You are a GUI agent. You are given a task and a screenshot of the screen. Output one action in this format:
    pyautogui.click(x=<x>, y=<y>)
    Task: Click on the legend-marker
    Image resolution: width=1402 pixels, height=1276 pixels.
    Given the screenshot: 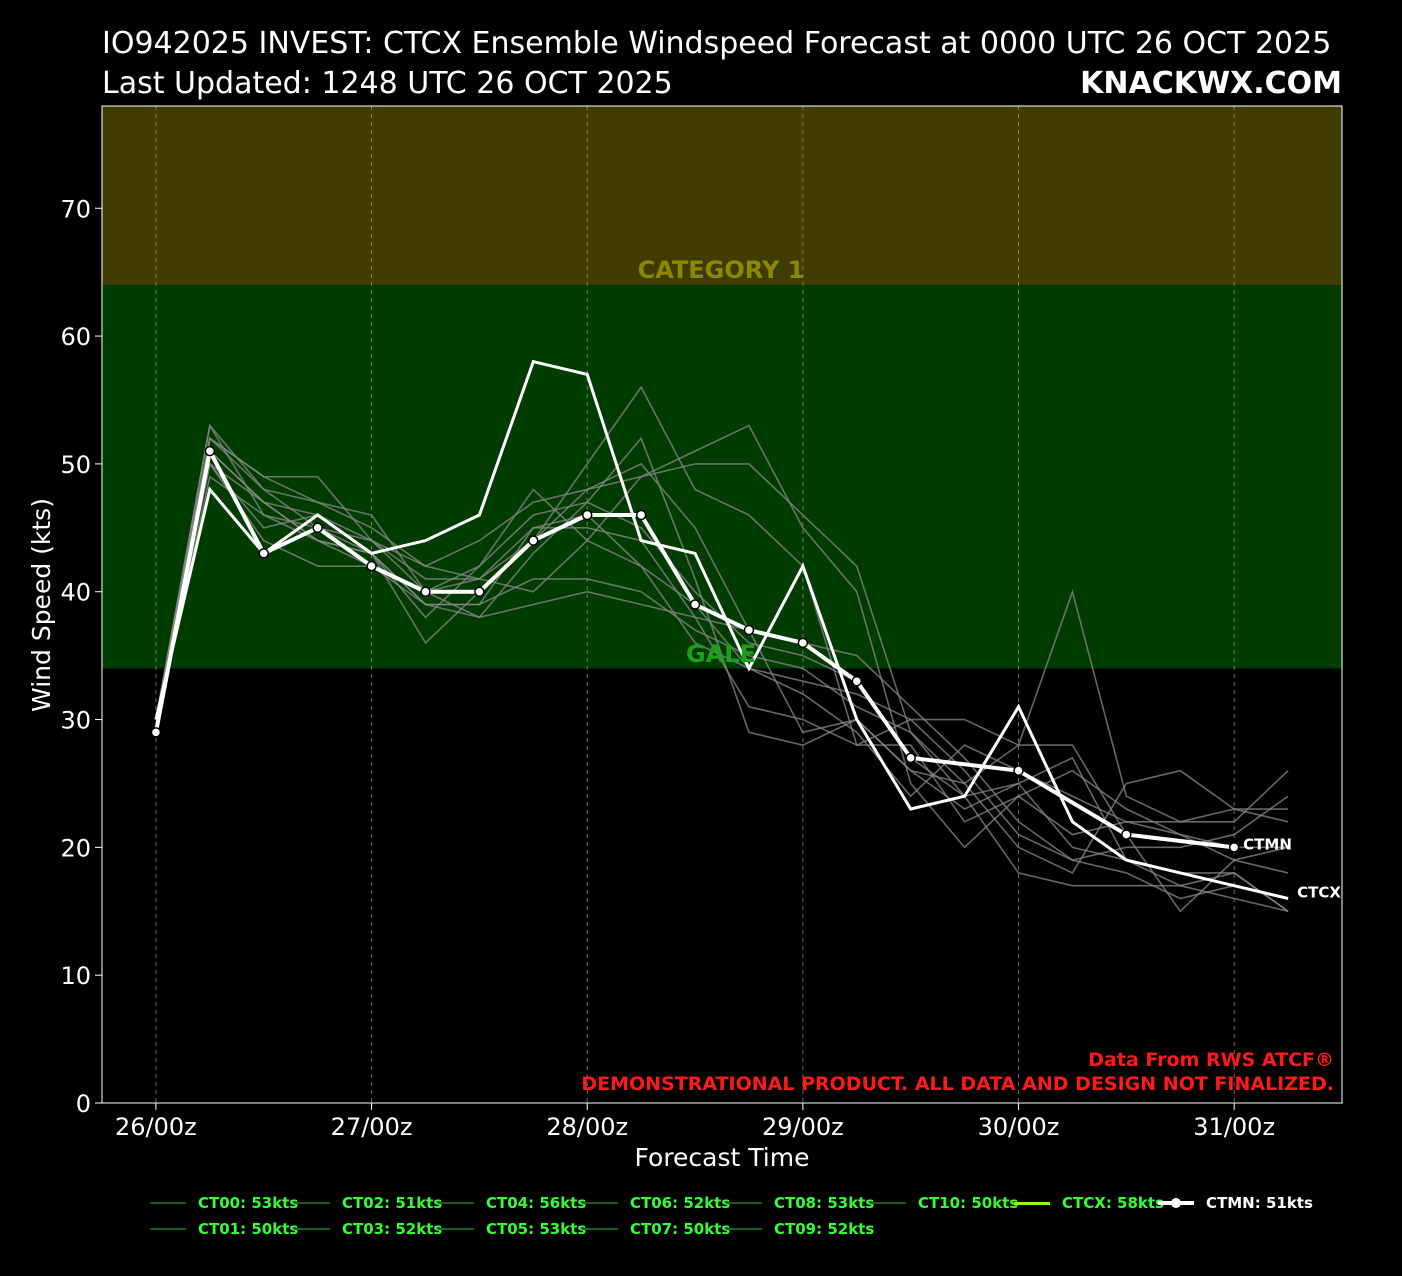 What is the action you would take?
    pyautogui.click(x=1176, y=1203)
    